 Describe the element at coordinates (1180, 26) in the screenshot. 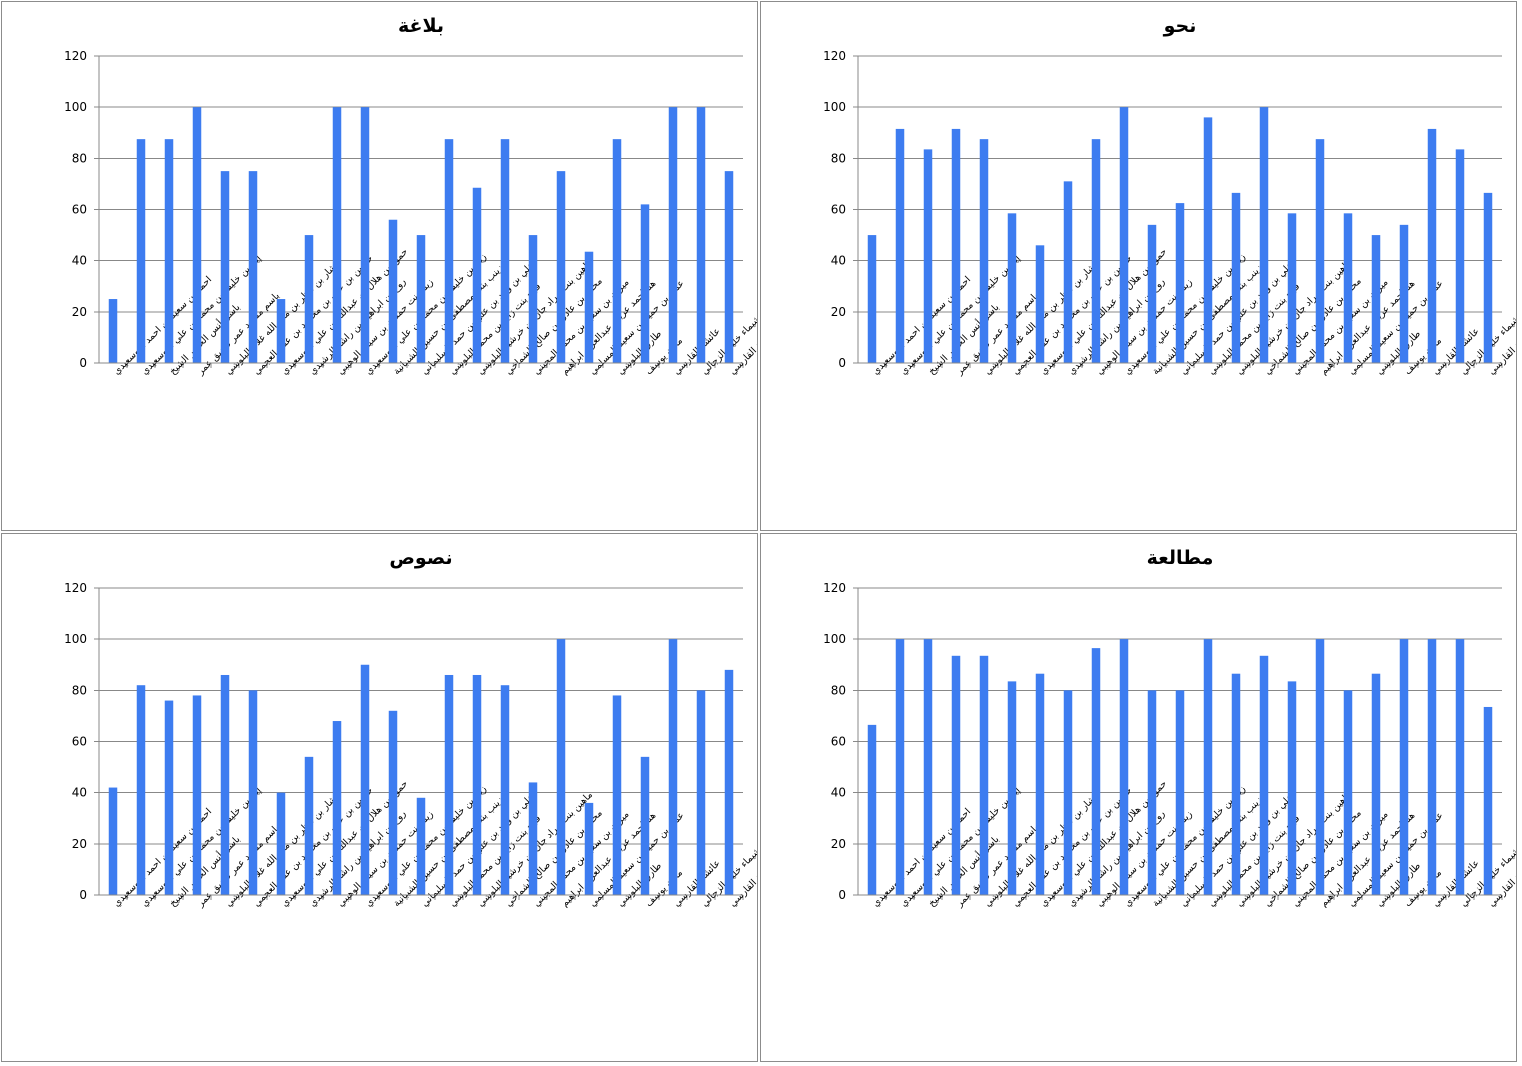

I see `chart-title: نحو` at that location.